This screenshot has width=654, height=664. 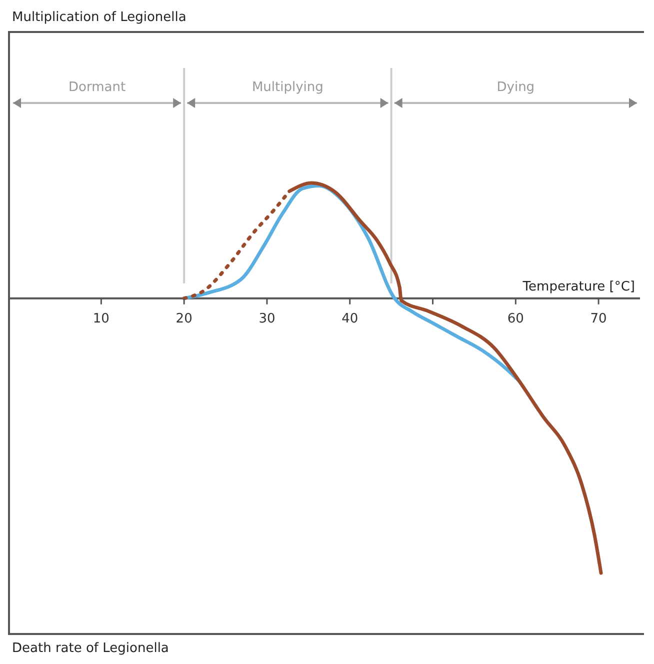 What do you see at coordinates (101, 318) in the screenshot?
I see `x-tick-label: 10` at bounding box center [101, 318].